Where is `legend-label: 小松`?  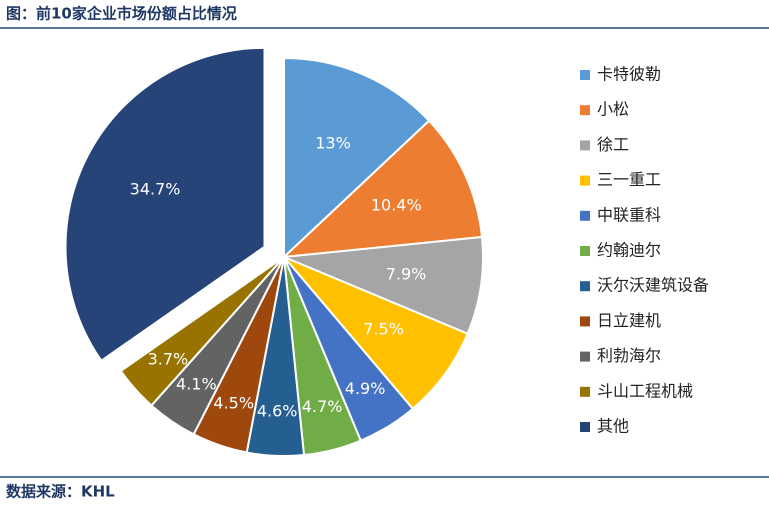
legend-label: 小松 is located at coordinates (613, 109).